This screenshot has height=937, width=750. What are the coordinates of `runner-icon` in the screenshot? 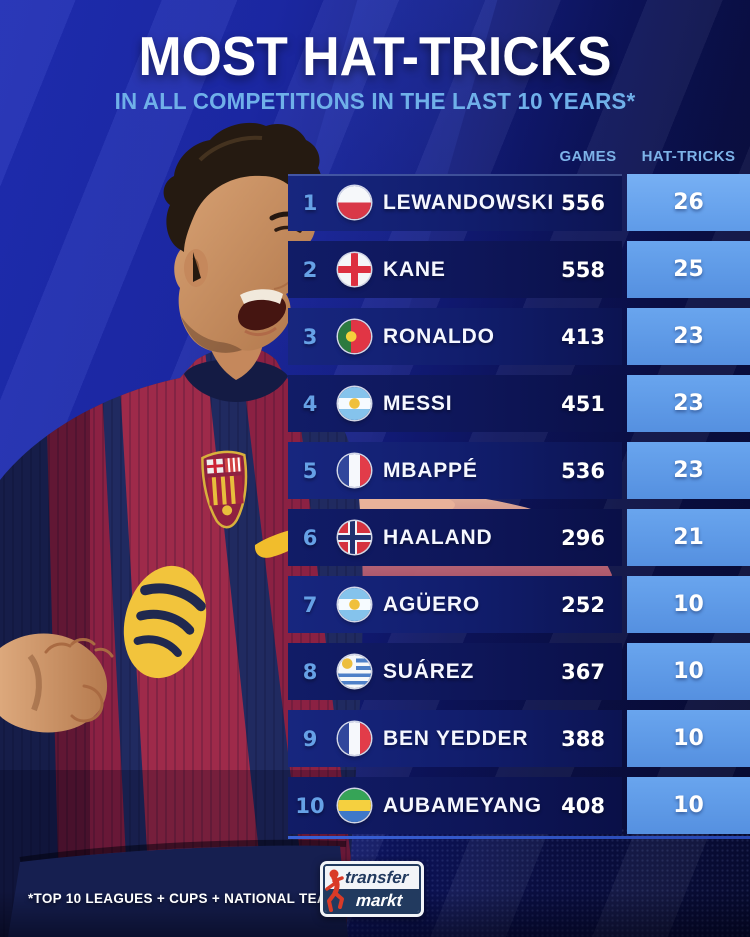 It's located at (334, 890).